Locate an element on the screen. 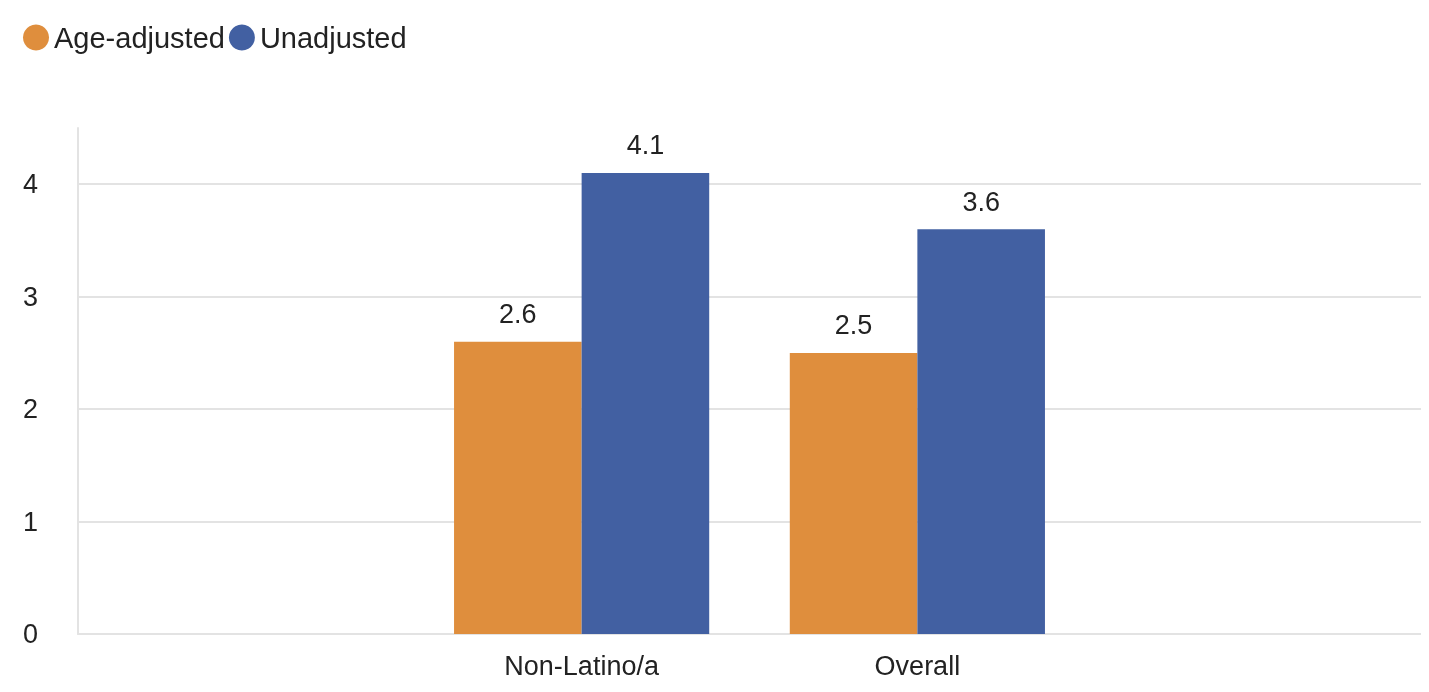 Image resolution: width=1429 pixels, height=692 pixels. data-label: 3.6 is located at coordinates (981, 201).